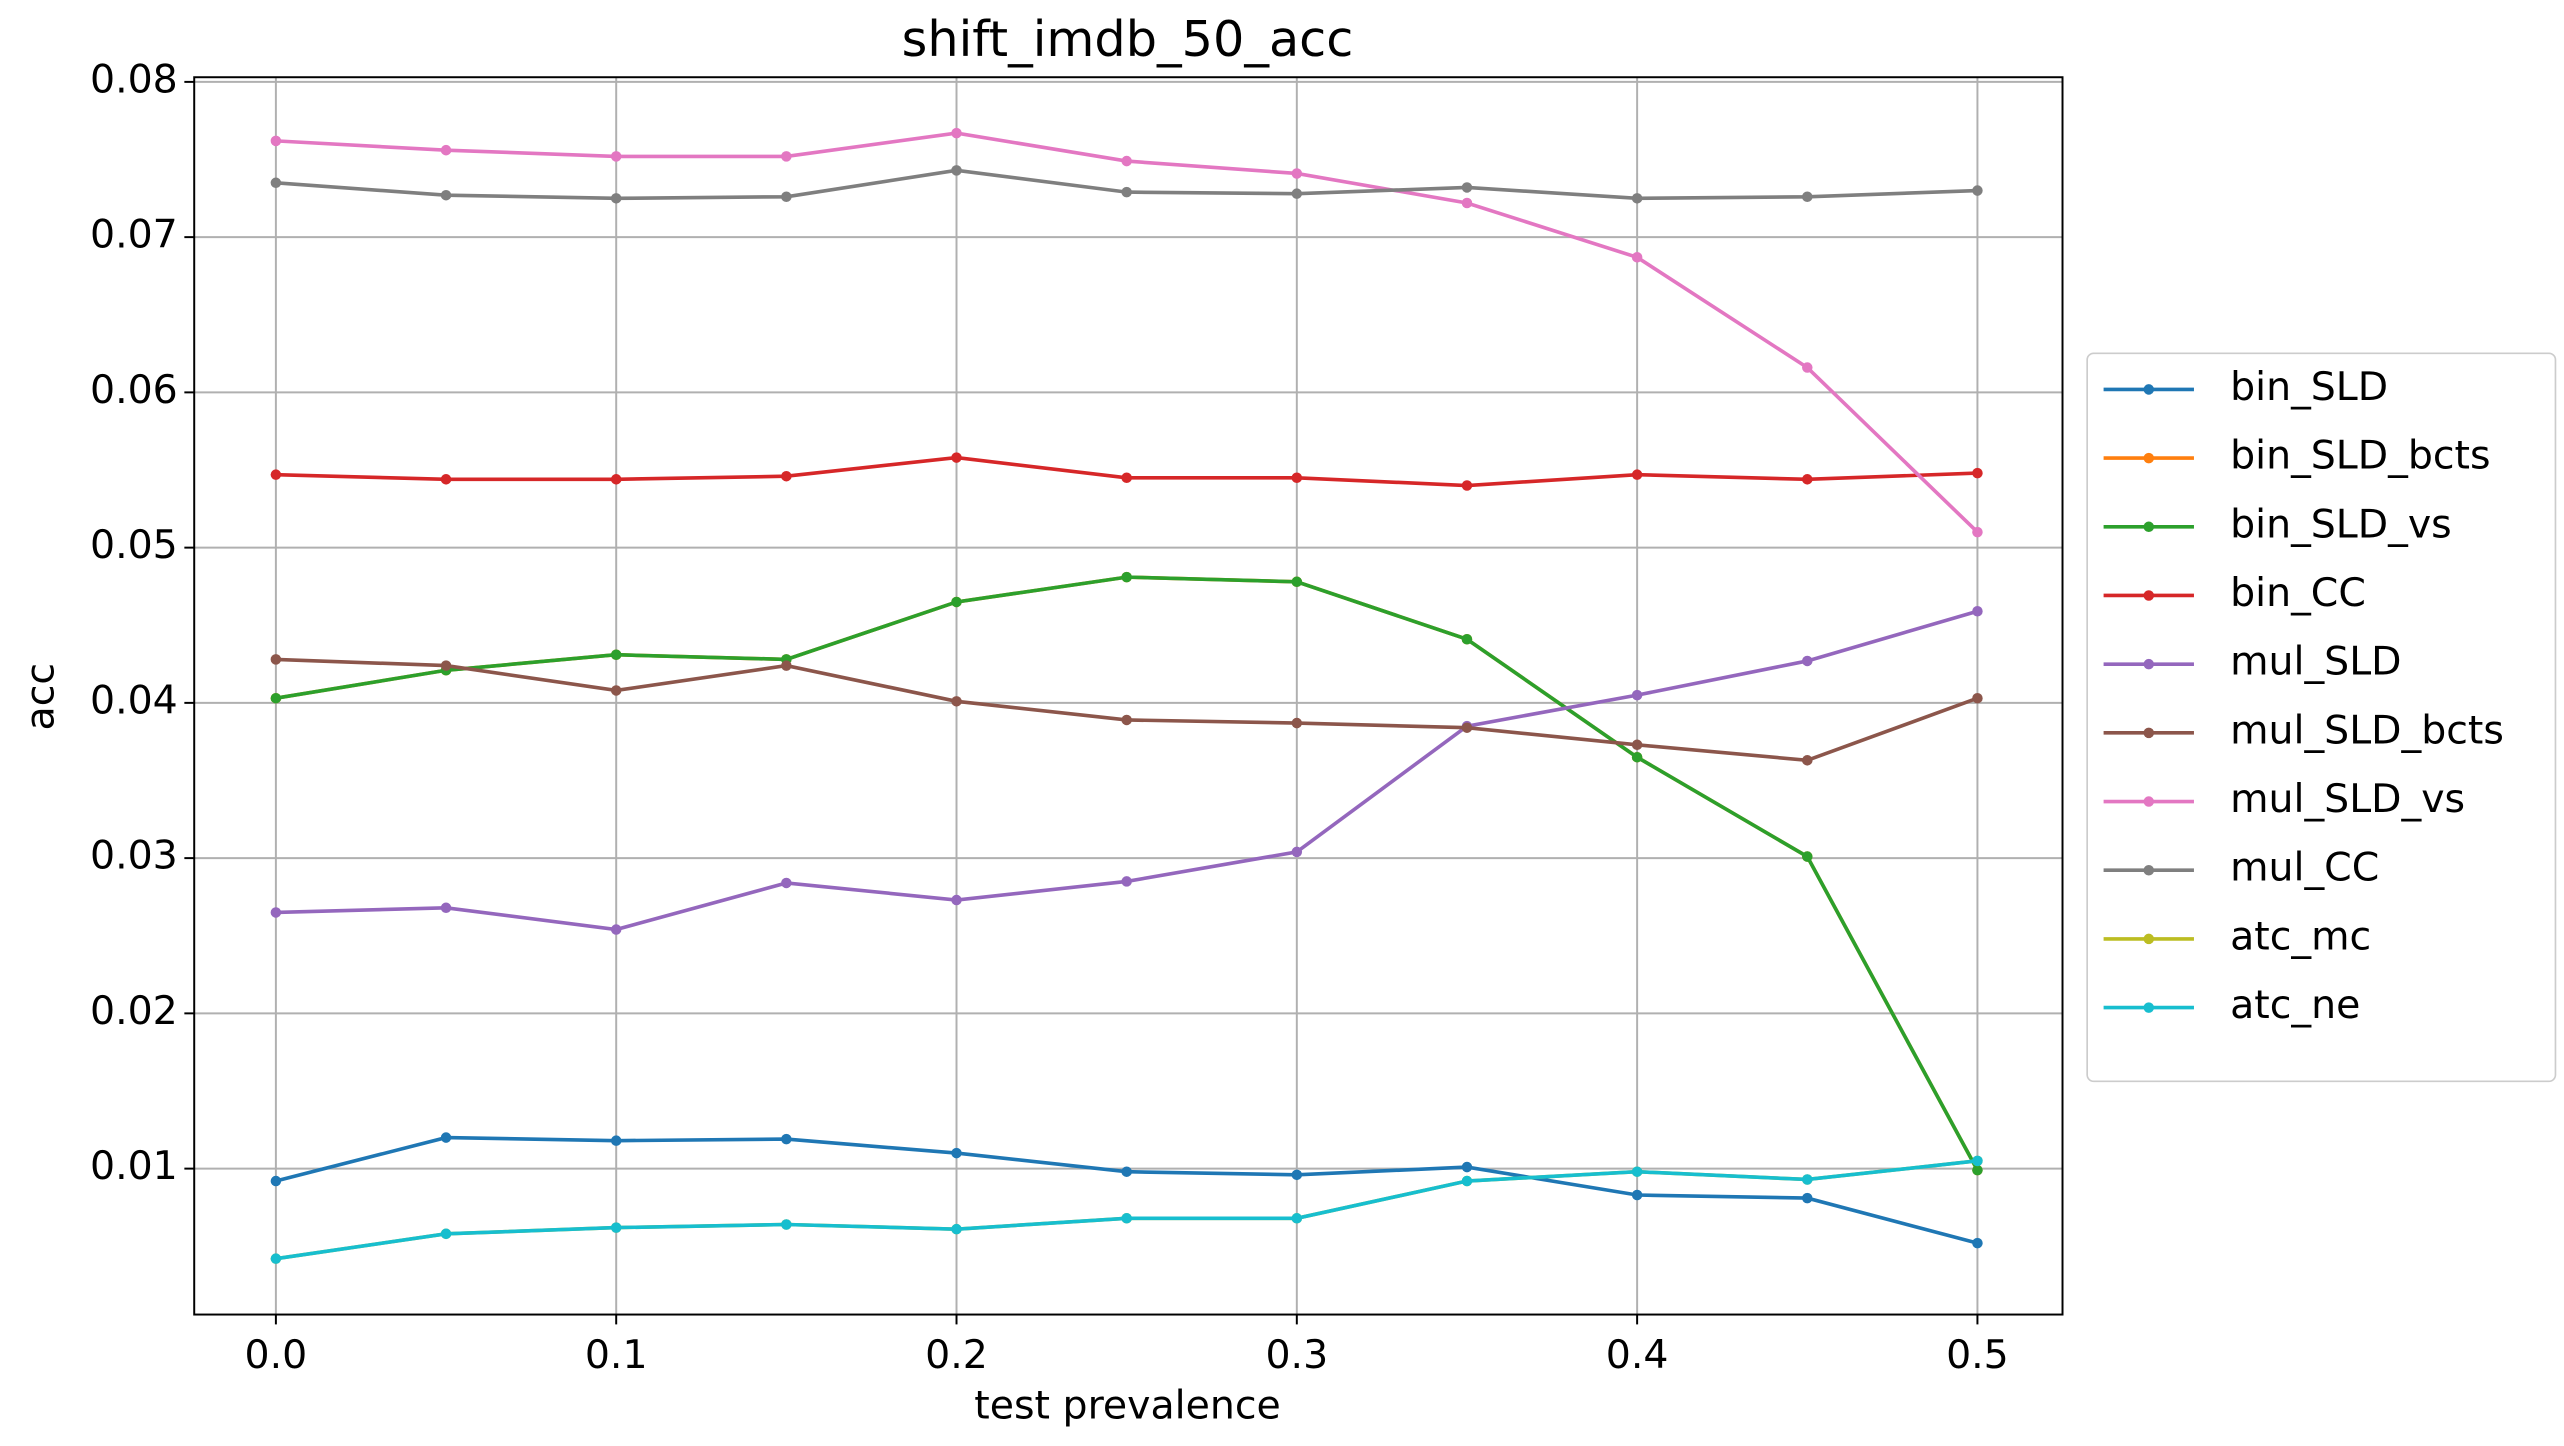  I want to click on y-tick-label: 0.01, so click(134, 1166).